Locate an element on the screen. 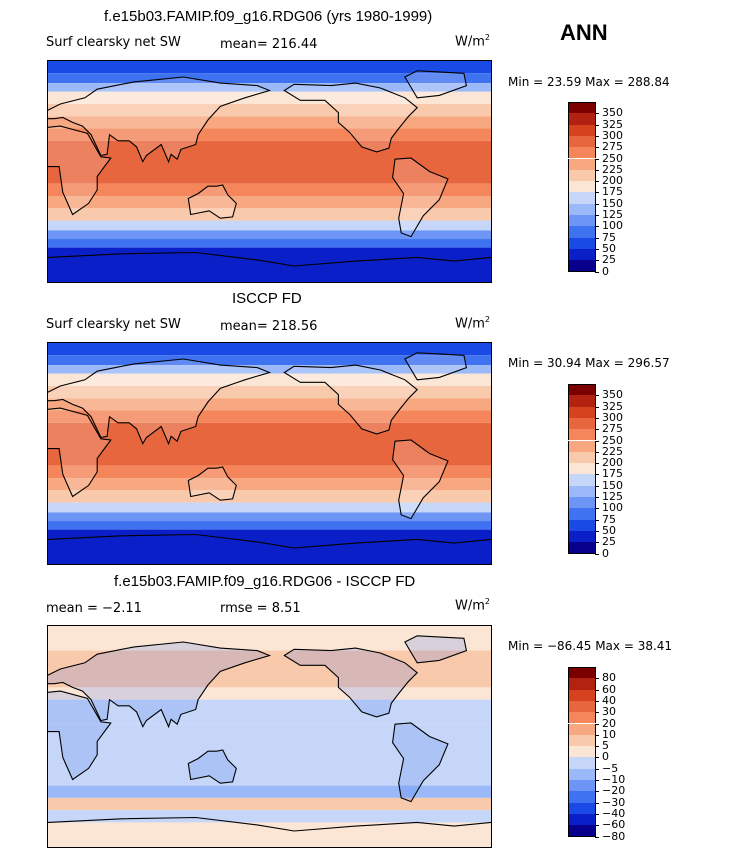  colorbar-label: −10 is located at coordinates (614, 779).